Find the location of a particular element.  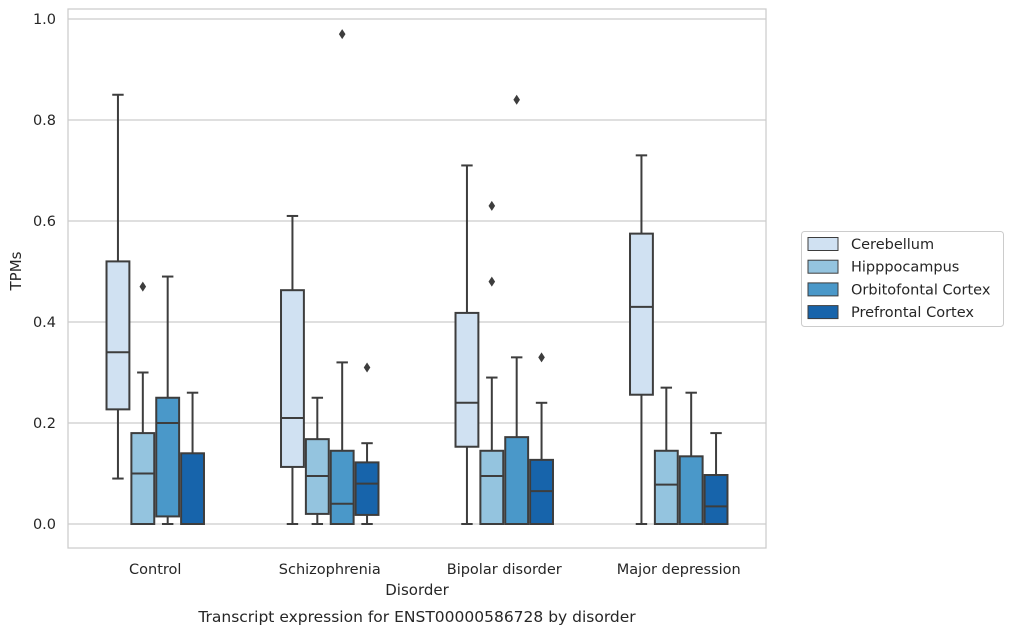

legend-label: Hipppocampus is located at coordinates (905, 268).